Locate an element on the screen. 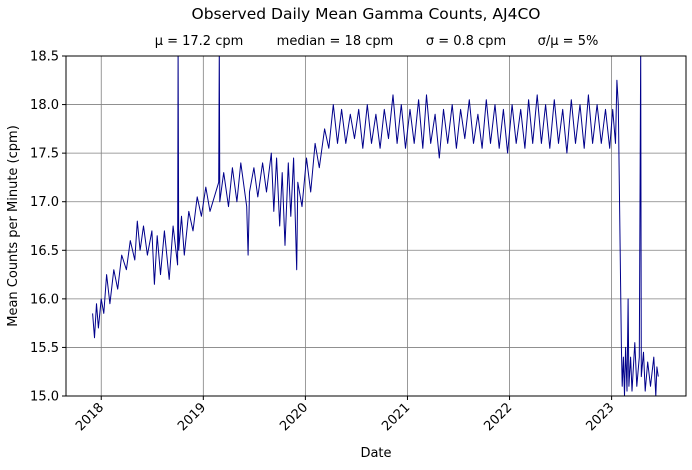 This screenshot has height=470, width=692. x-tick-label: 2018 is located at coordinates (90, 417).